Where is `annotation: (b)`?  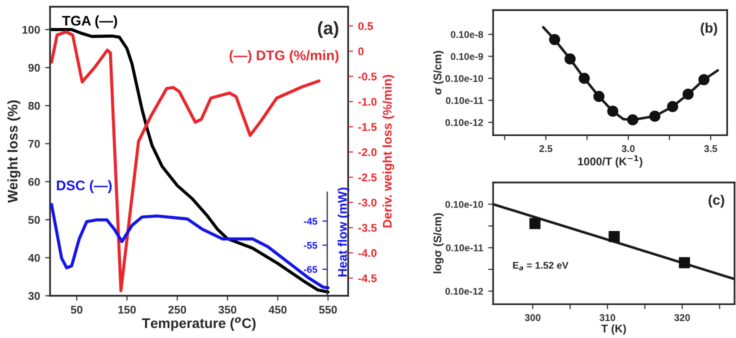 annotation: (b) is located at coordinates (709, 29).